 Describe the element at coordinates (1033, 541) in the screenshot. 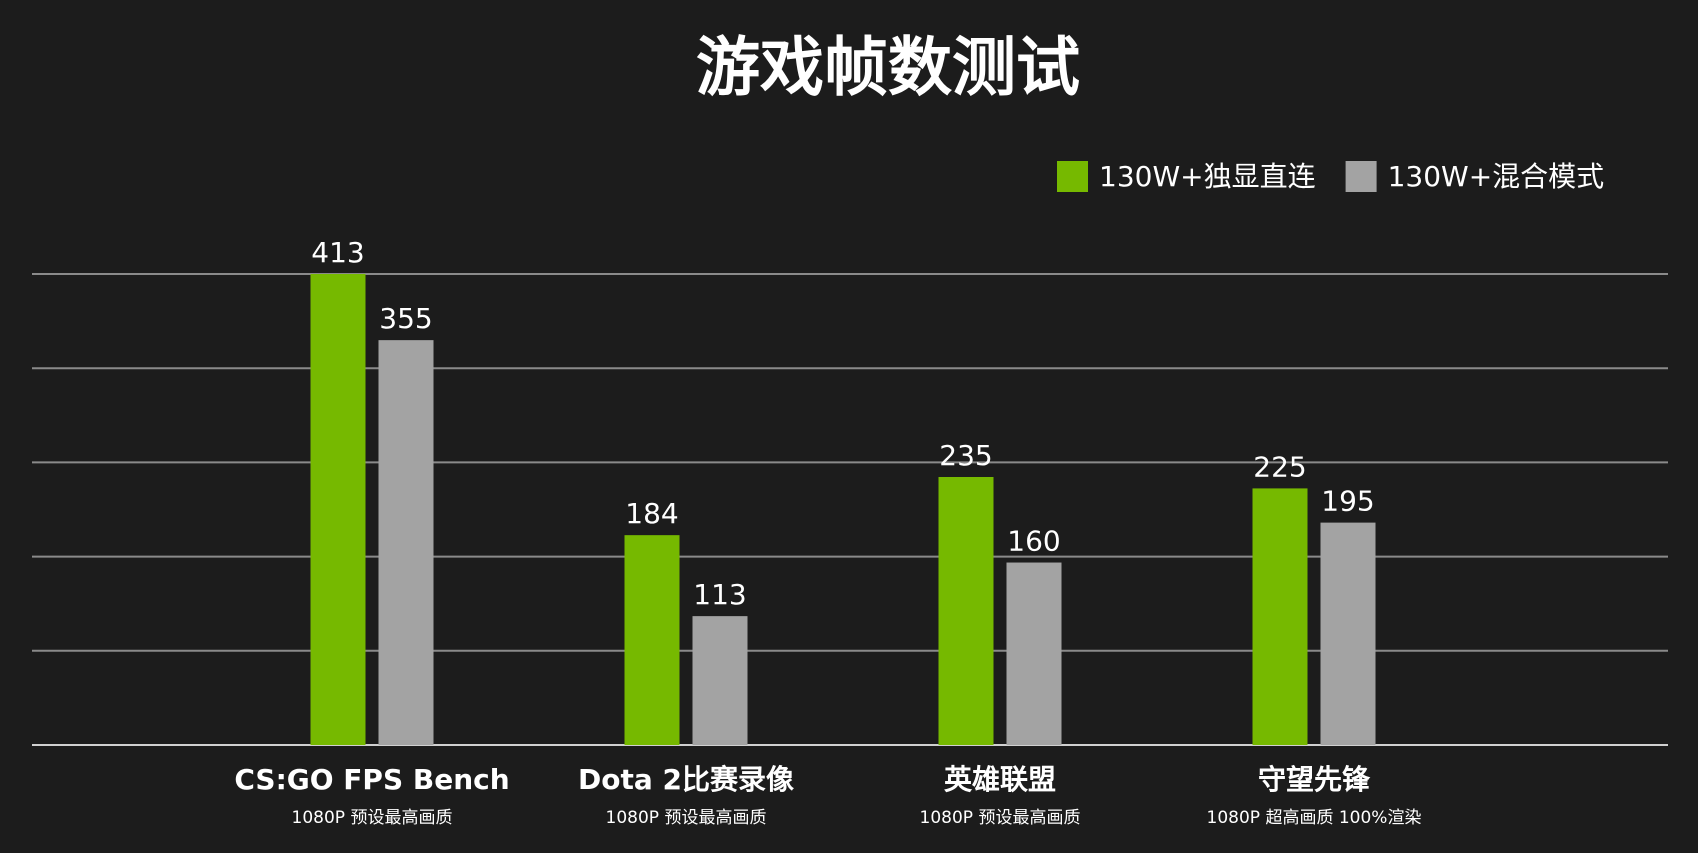

I see `value-label: 160` at that location.